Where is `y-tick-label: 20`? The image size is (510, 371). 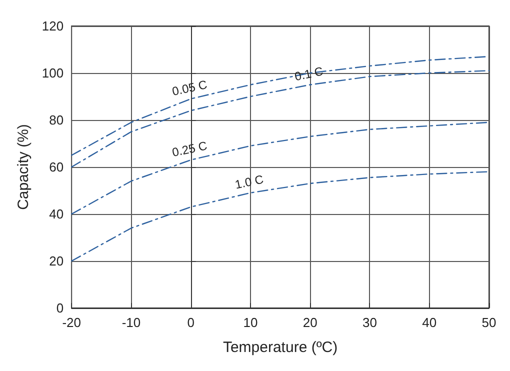
y-tick-label: 20 is located at coordinates (56, 261).